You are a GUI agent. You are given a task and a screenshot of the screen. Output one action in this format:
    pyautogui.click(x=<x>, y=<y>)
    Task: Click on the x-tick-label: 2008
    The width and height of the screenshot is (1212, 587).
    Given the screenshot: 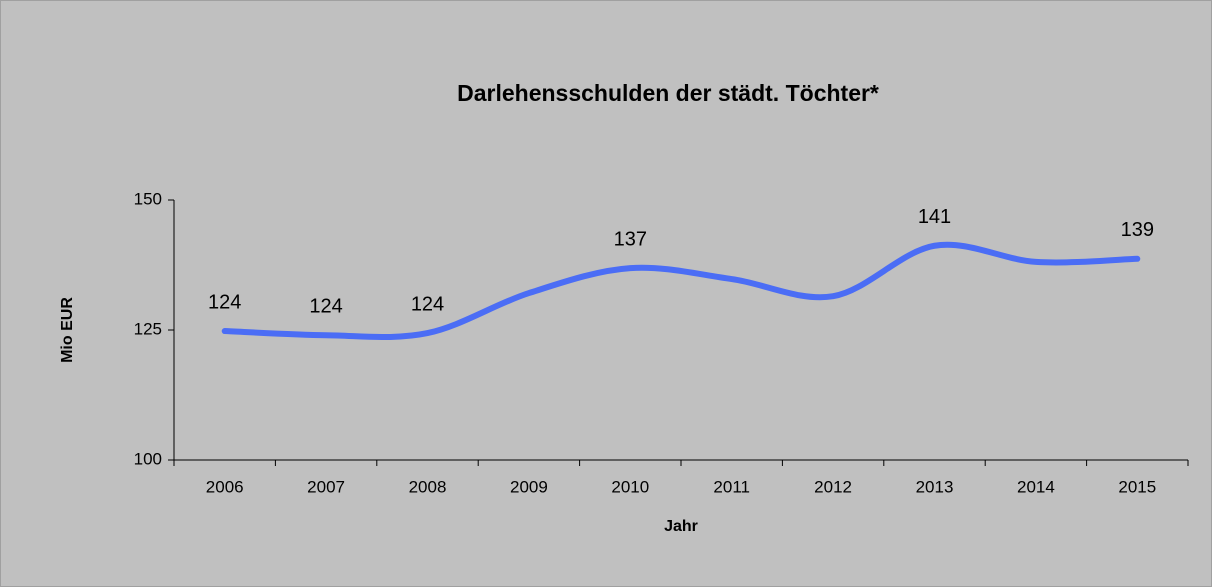 What is the action you would take?
    pyautogui.click(x=428, y=486)
    